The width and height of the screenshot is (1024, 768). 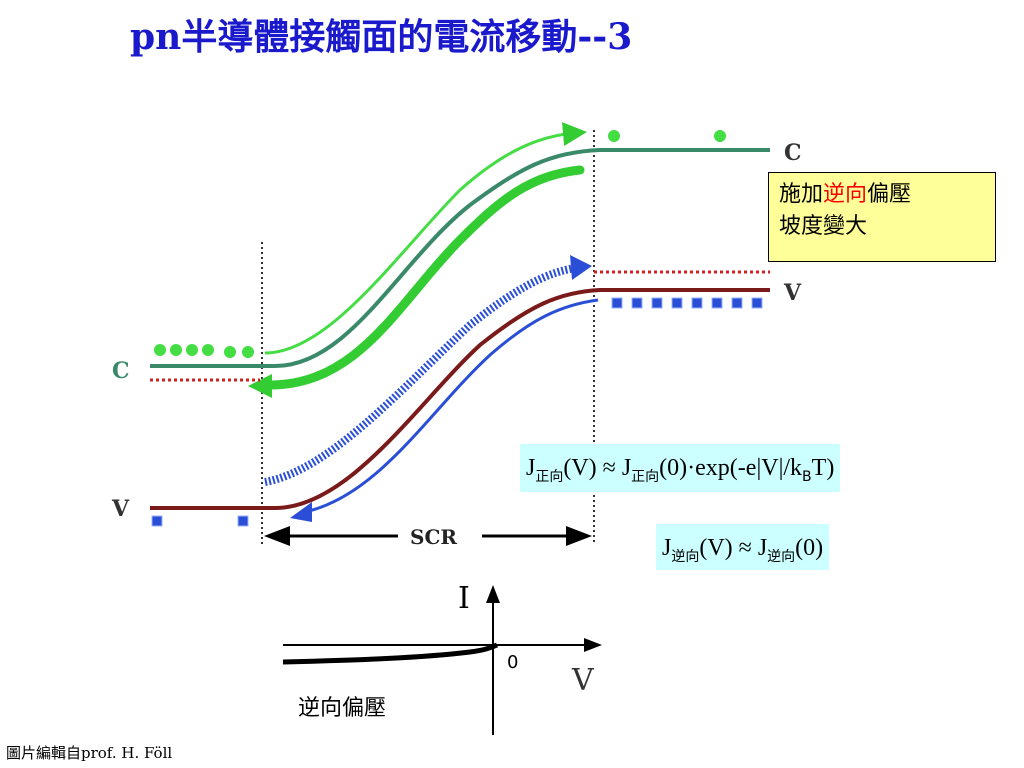 What do you see at coordinates (743, 547) in the screenshot?
I see `formula-reverse-current: J逆向(V) ≈ J逆向(0)` at bounding box center [743, 547].